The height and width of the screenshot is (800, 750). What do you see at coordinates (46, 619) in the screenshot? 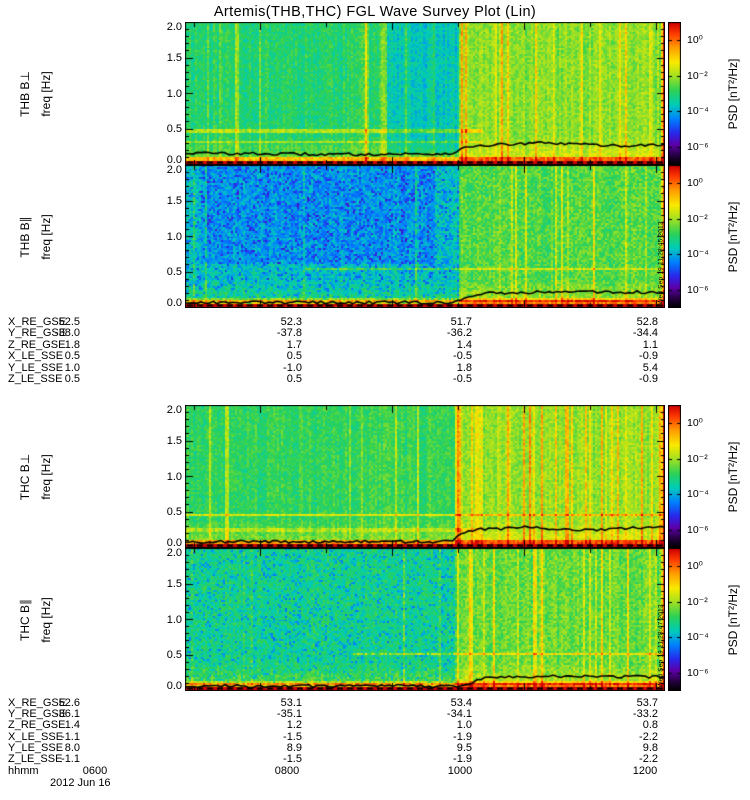
I see `y-axis-label-thc-bpara: freq [Hz]` at bounding box center [46, 619].